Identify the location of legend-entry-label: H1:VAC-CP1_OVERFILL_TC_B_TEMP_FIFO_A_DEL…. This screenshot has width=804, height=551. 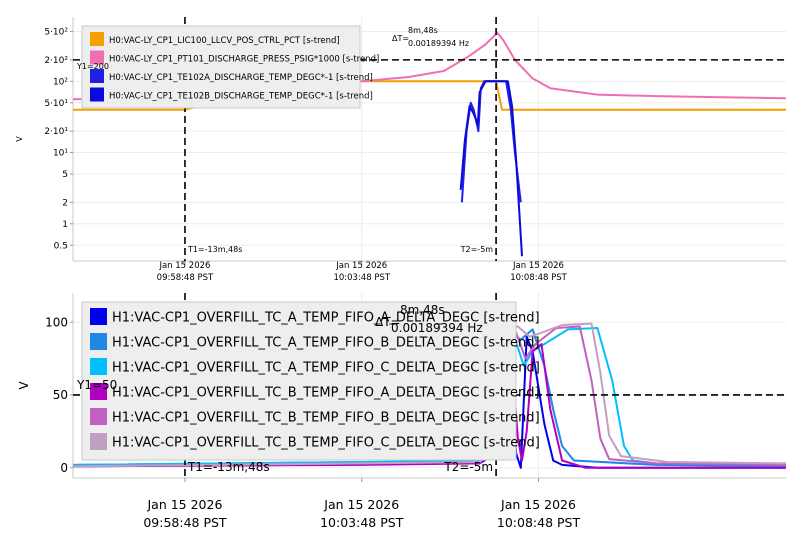
(326, 393).